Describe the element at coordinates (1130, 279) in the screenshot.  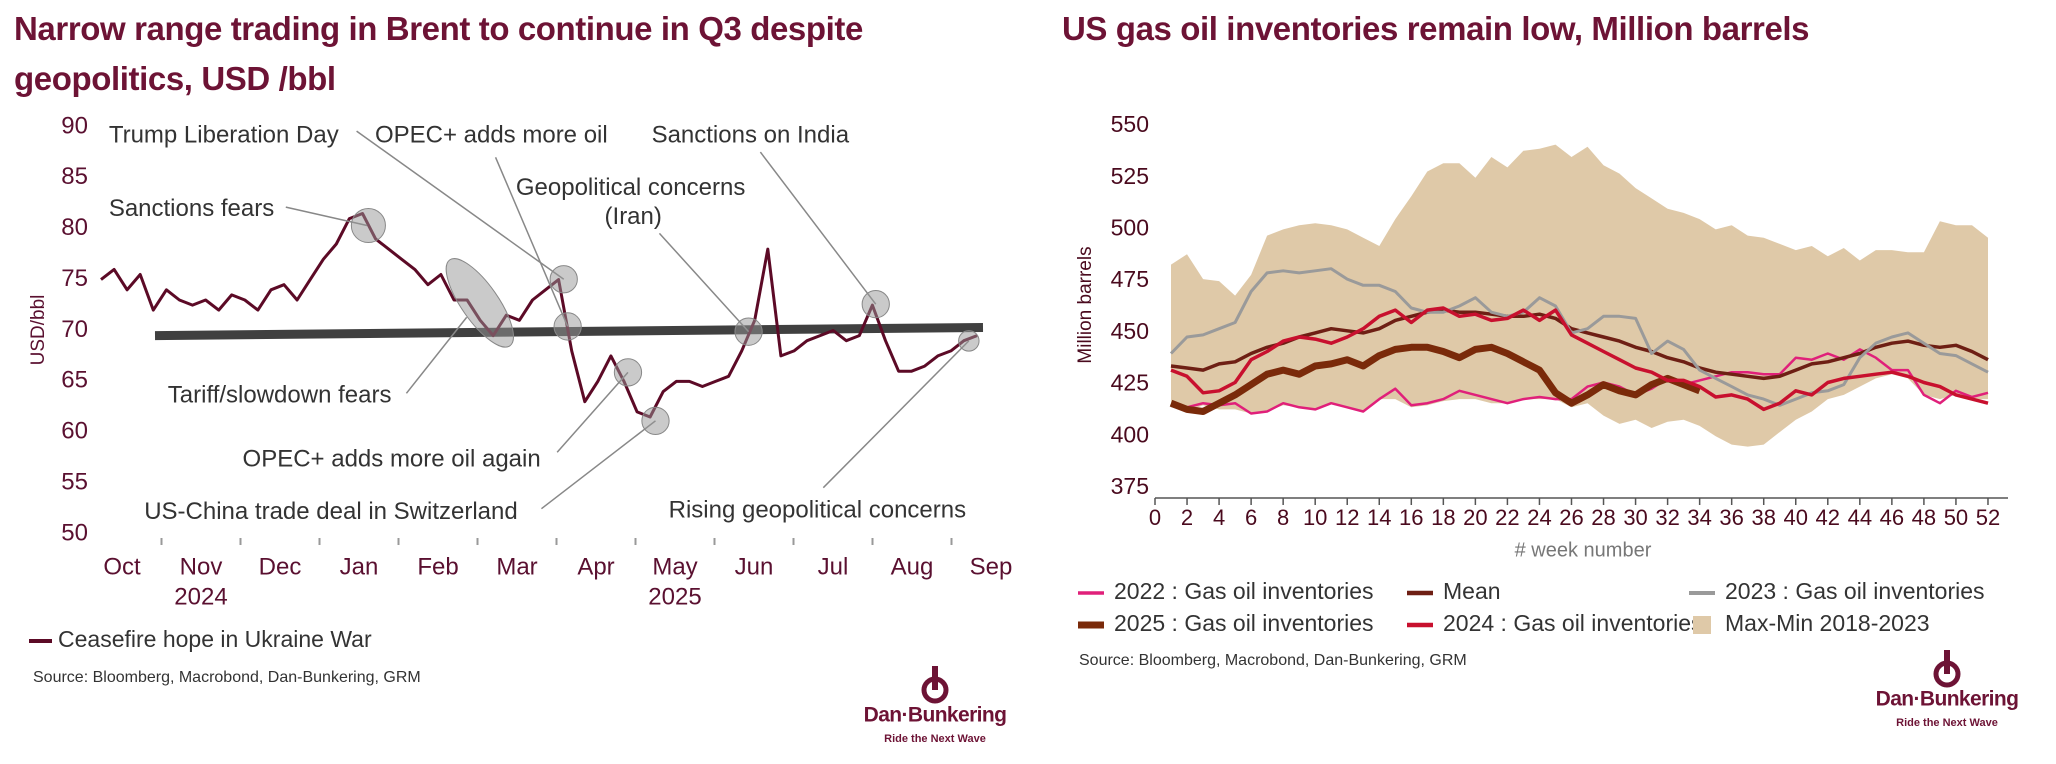
I see `y-tick-label: 475` at that location.